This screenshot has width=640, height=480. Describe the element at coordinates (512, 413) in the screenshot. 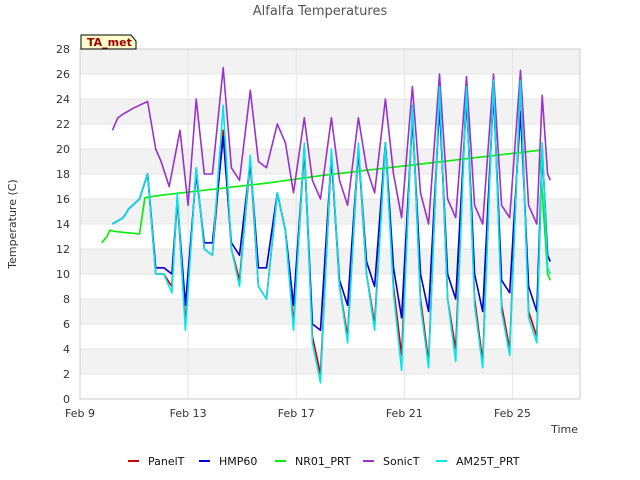

I see `x-tick-label: Feb 25` at that location.